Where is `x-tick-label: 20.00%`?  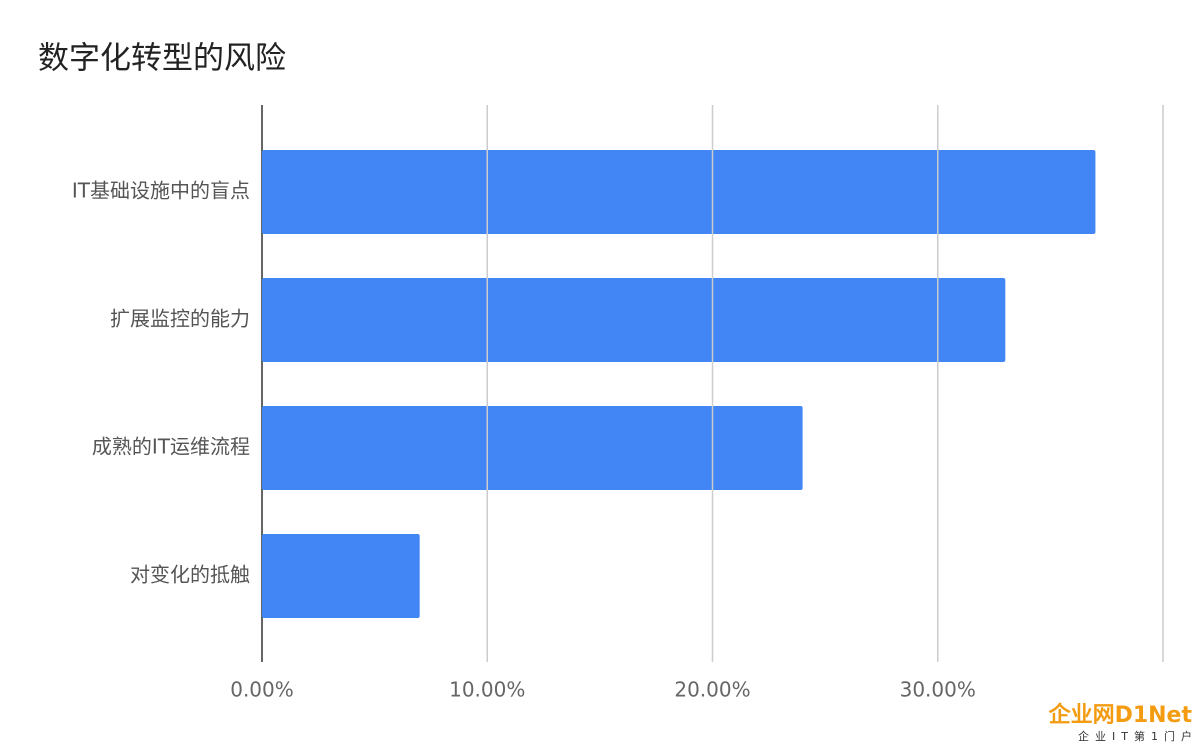
x-tick-label: 20.00% is located at coordinates (712, 690).